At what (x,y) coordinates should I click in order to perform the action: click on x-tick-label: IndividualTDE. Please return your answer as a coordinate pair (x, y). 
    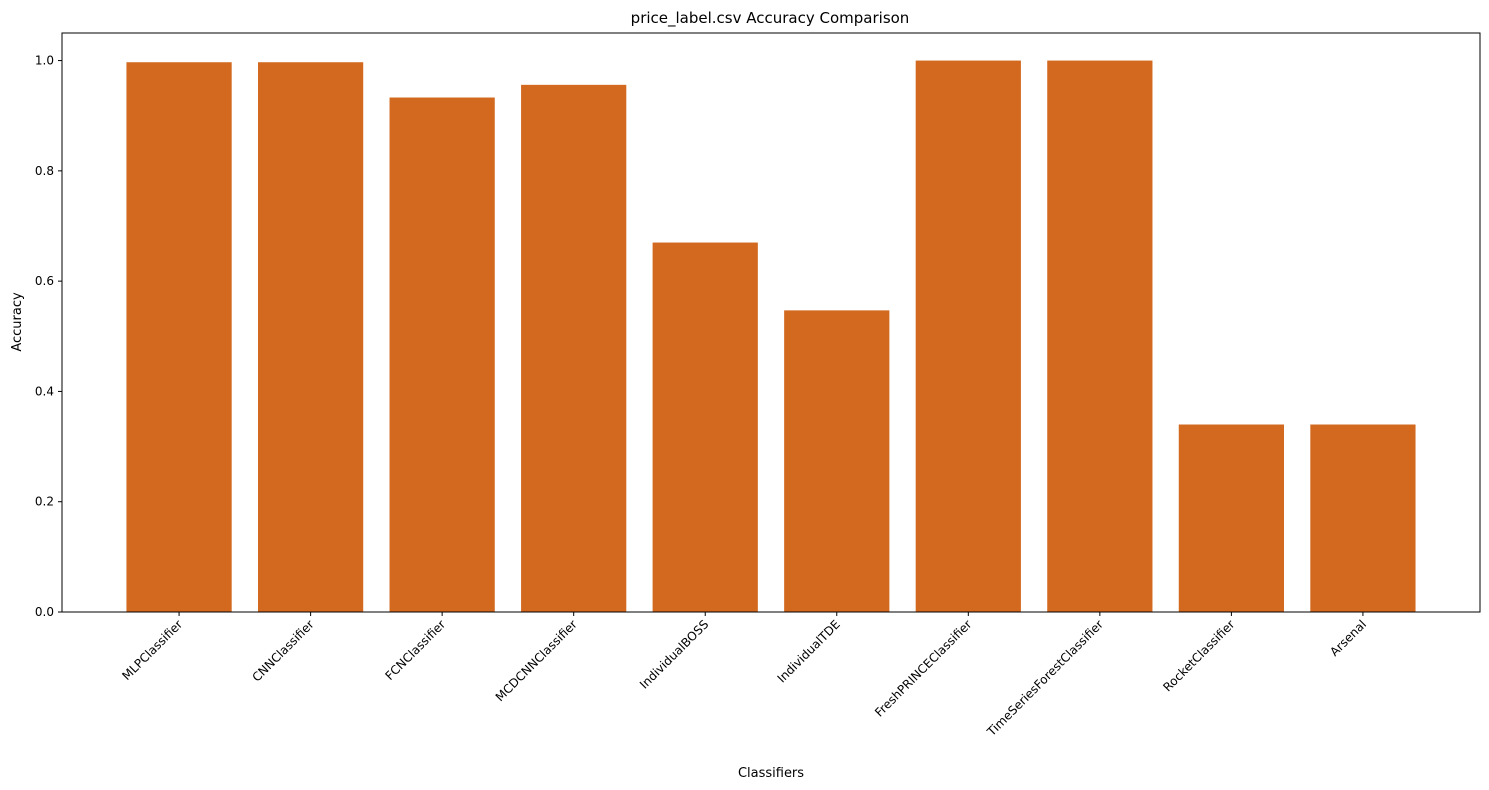
    Looking at the image, I should click on (809, 651).